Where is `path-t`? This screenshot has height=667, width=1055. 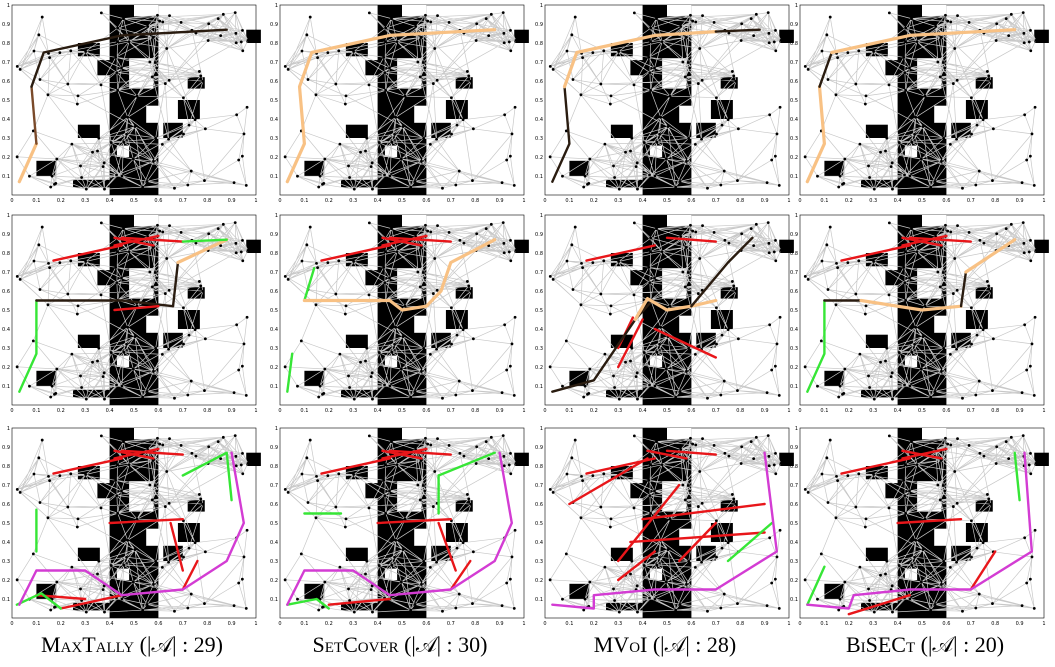 path-t is located at coordinates (923, 41).